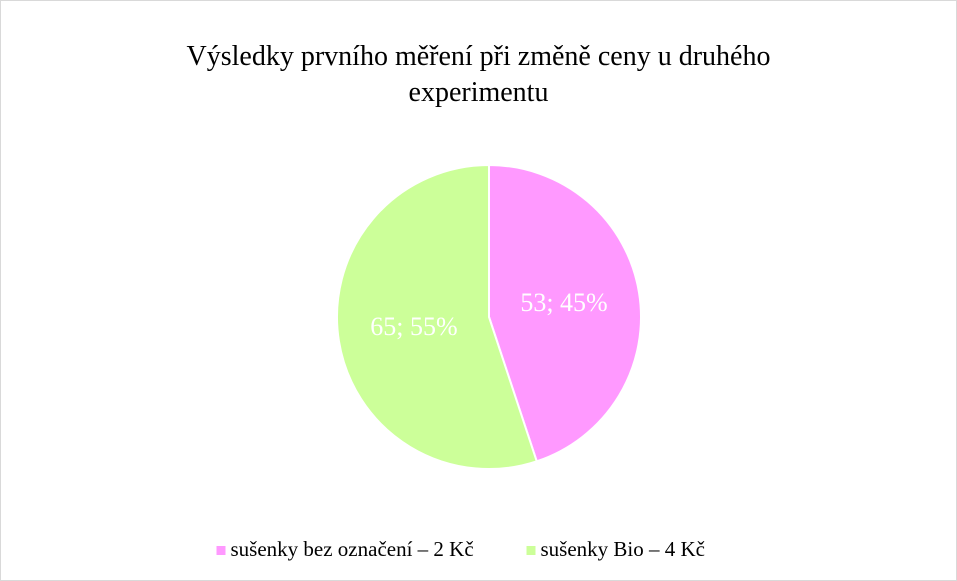 This screenshot has width=957, height=581. Describe the element at coordinates (352, 549) in the screenshot. I see `legend-label: sušenky bez označení – 2 Kč` at that location.